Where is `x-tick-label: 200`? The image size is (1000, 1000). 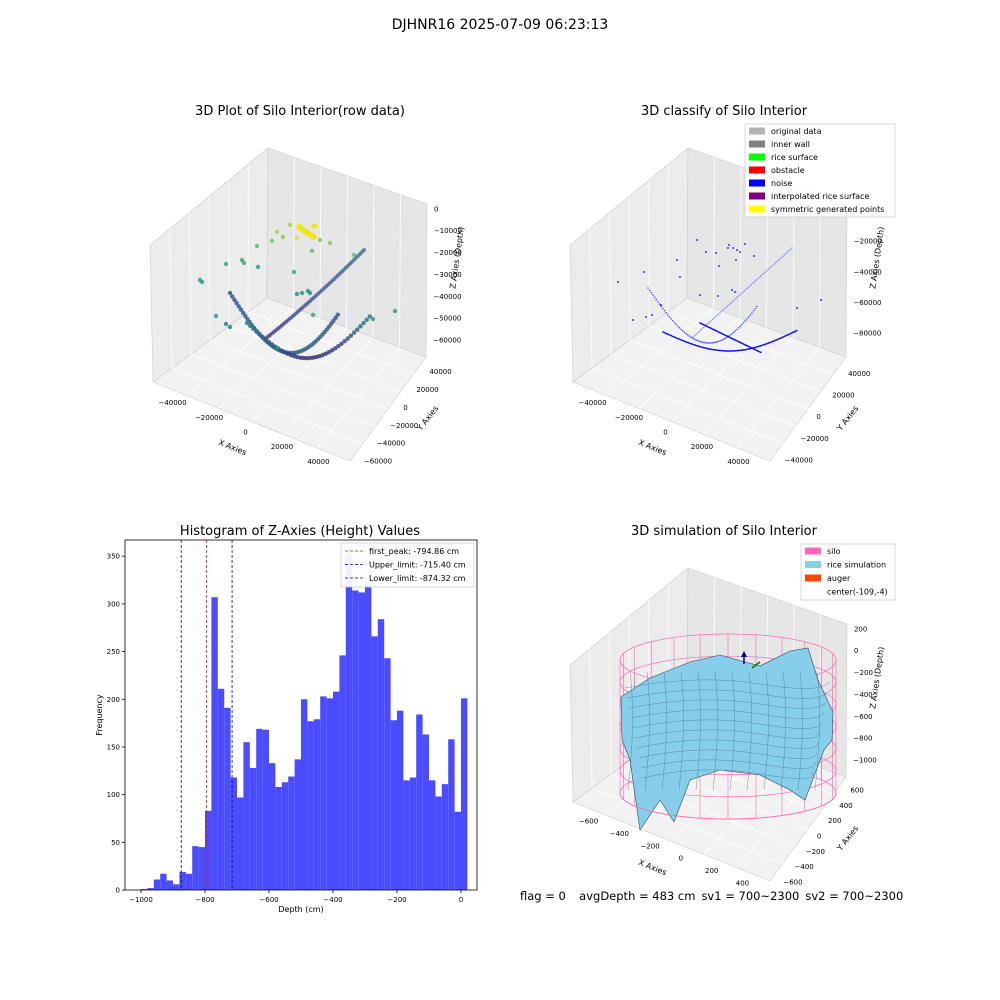
x-tick-label: 200 is located at coordinates (711, 871).